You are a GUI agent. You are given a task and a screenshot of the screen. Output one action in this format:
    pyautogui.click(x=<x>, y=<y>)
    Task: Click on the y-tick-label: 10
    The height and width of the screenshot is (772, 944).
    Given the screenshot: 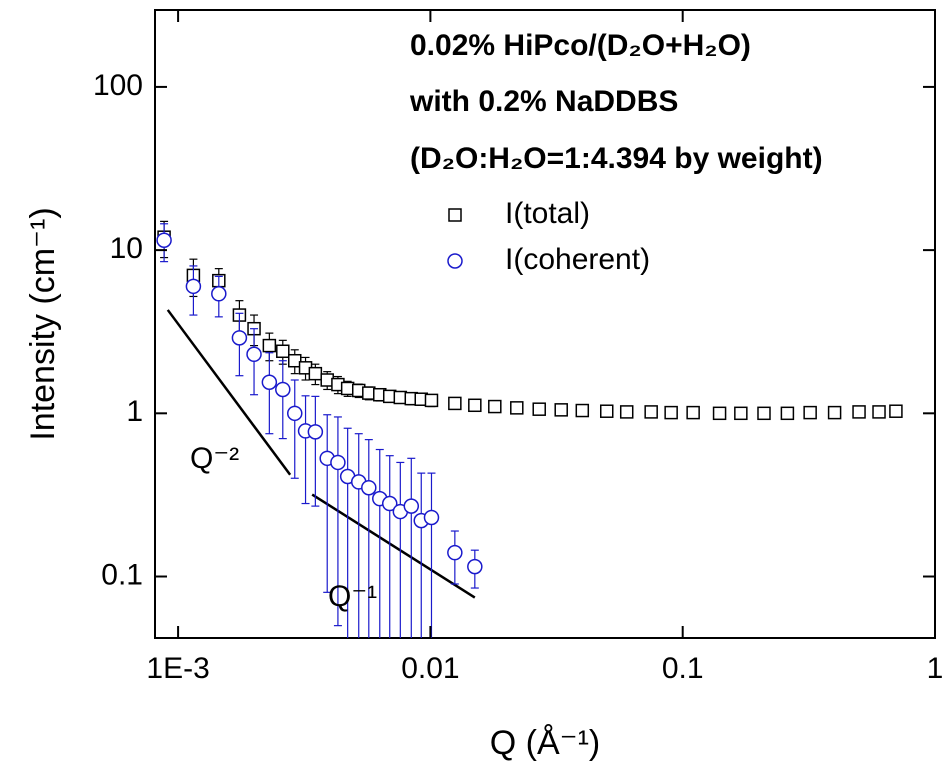 What is the action you would take?
    pyautogui.click(x=126, y=248)
    